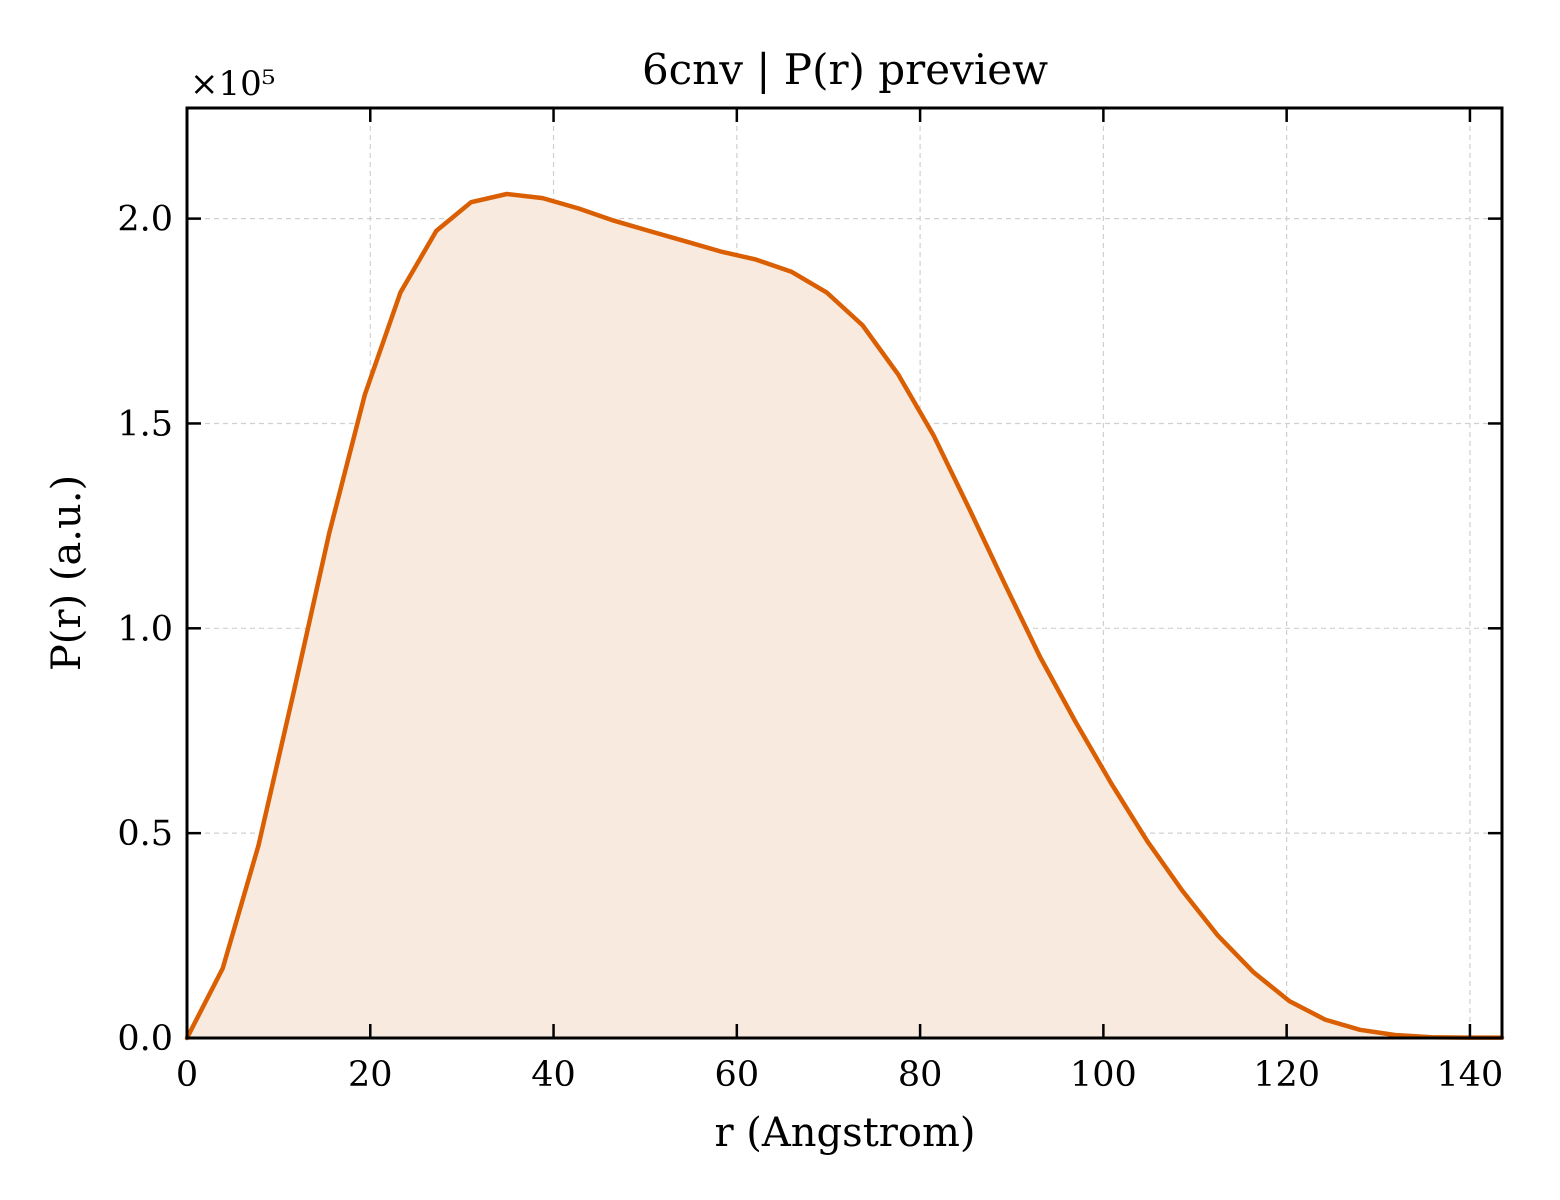  Describe the element at coordinates (187, 1075) in the screenshot. I see `x-tick-label: 0` at that location.